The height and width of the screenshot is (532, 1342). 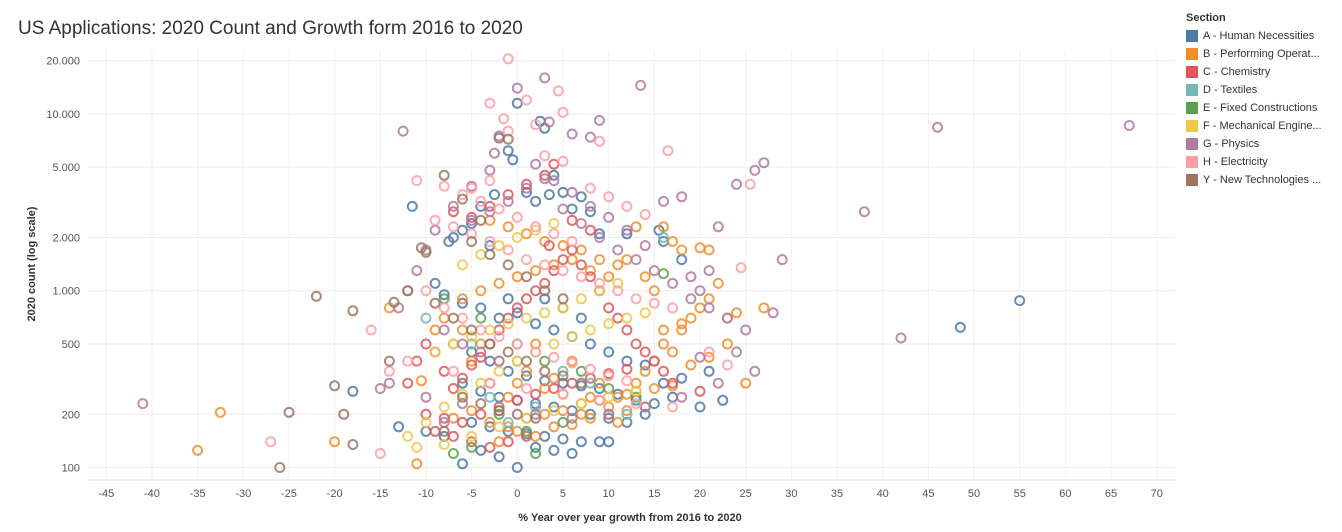 What do you see at coordinates (490, 397) in the screenshot?
I see `data-point-d` at bounding box center [490, 397].